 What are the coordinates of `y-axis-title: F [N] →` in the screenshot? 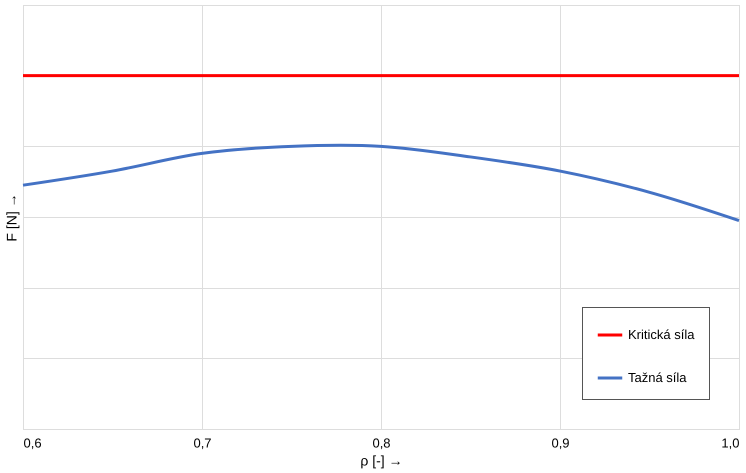 It's located at (12, 217).